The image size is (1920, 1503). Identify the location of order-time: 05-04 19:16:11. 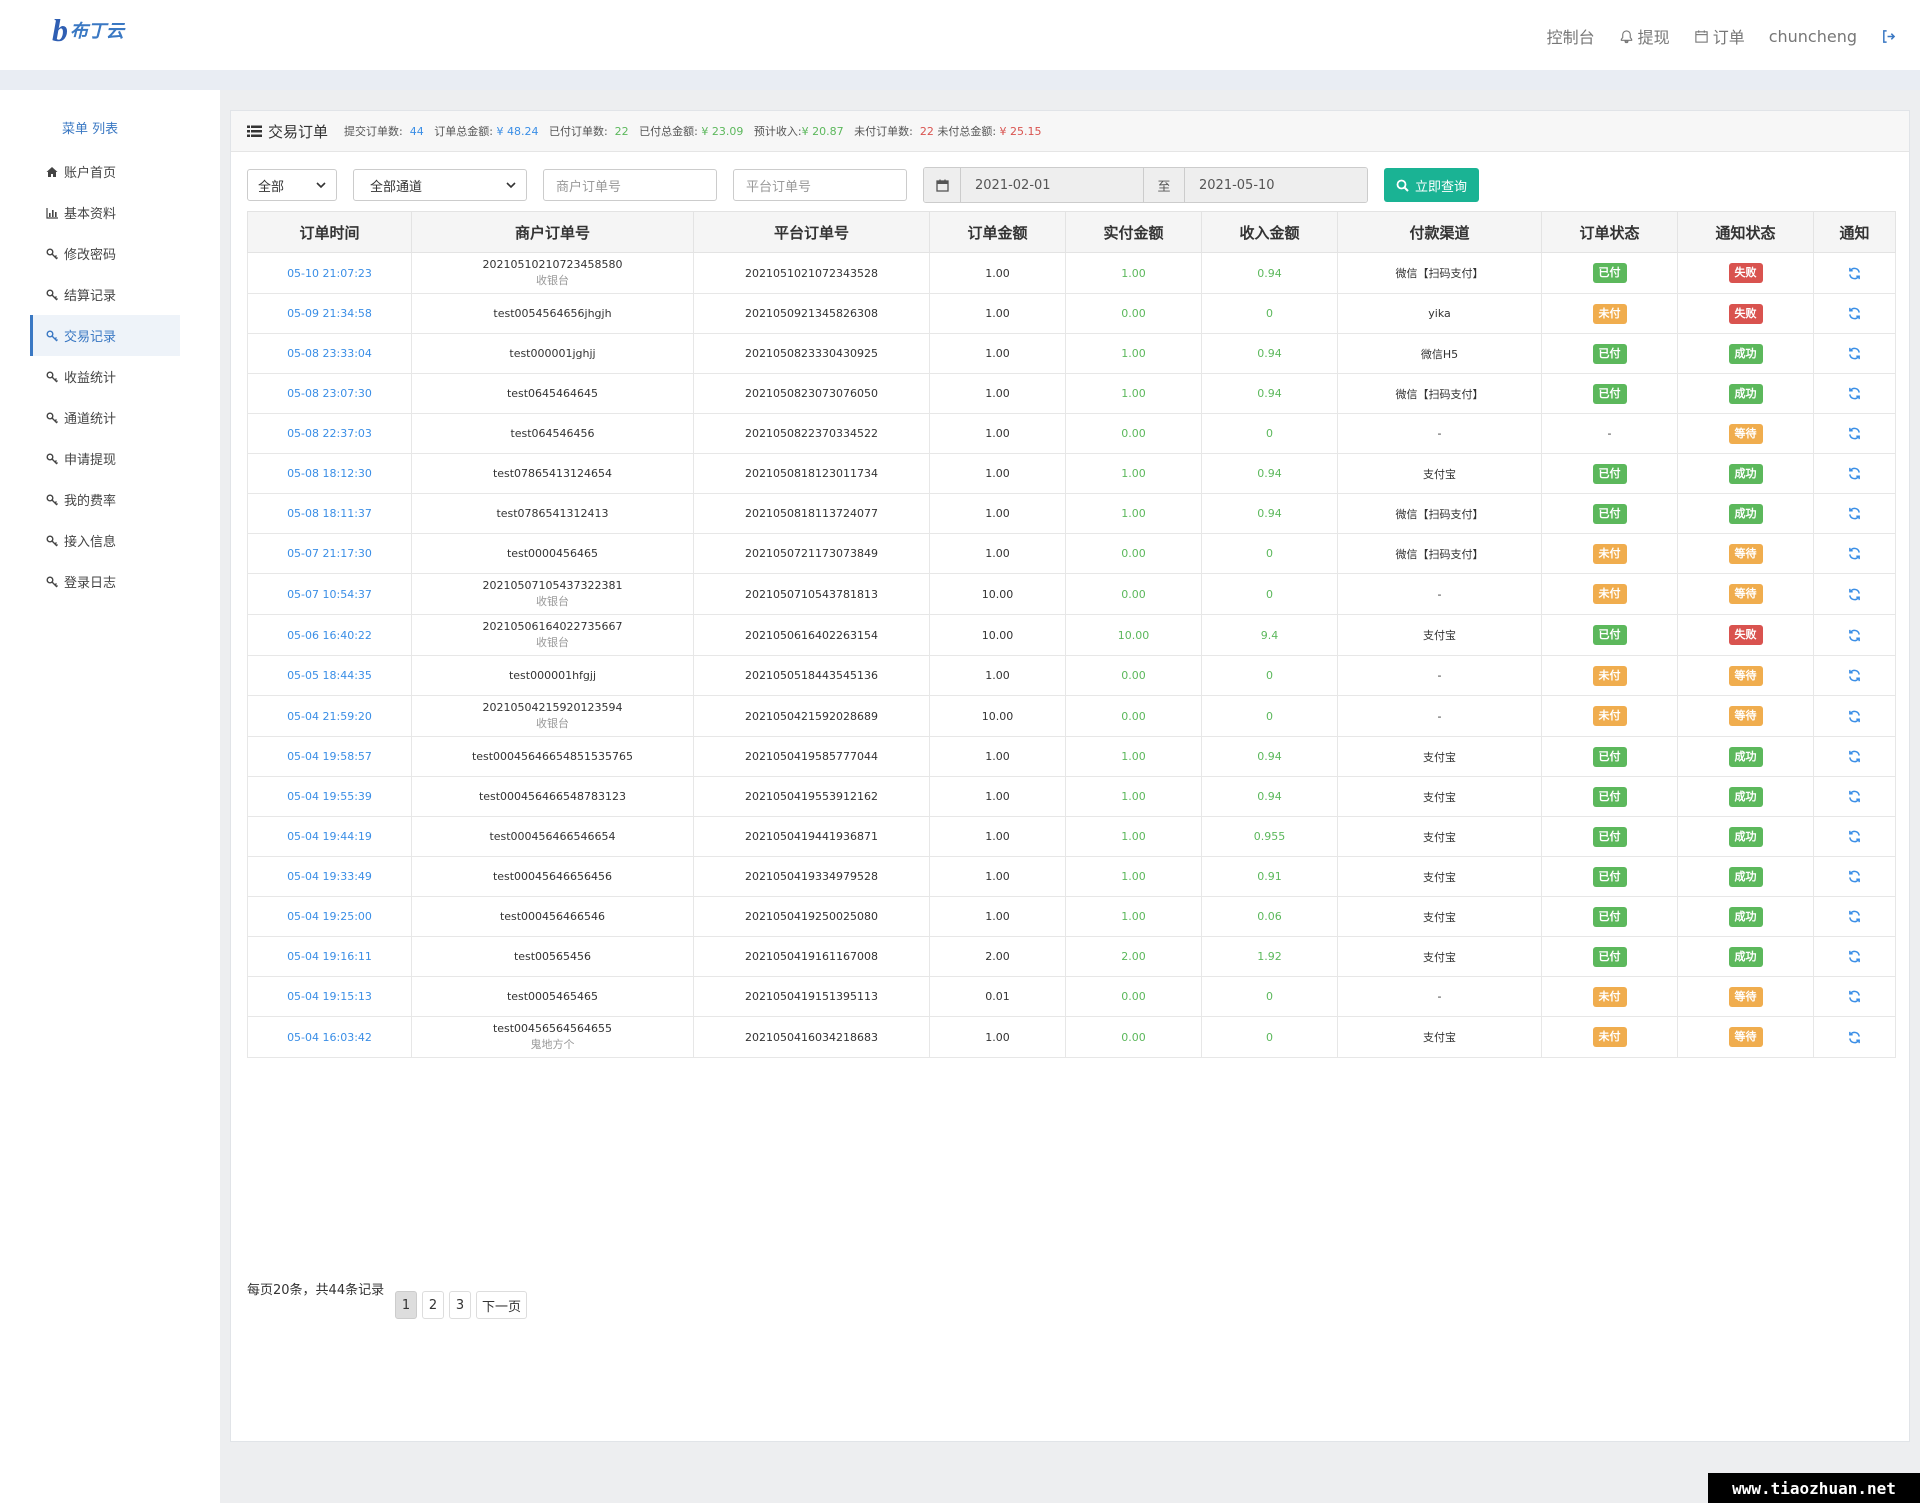
(329, 956).